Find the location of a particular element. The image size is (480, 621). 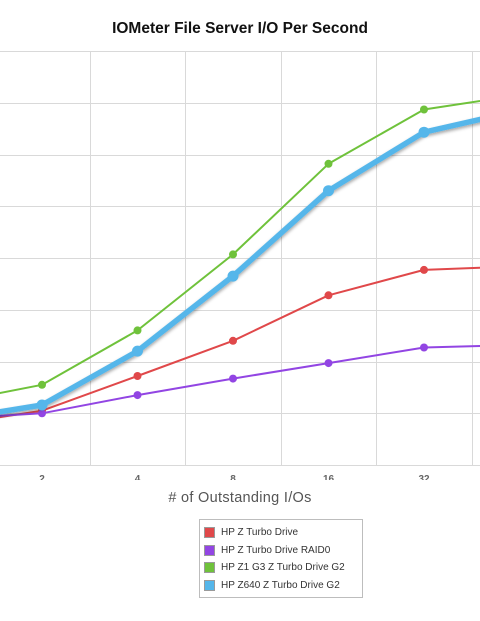

x-axis-ticks: 2 4 8 16 32 is located at coordinates (234, 477).